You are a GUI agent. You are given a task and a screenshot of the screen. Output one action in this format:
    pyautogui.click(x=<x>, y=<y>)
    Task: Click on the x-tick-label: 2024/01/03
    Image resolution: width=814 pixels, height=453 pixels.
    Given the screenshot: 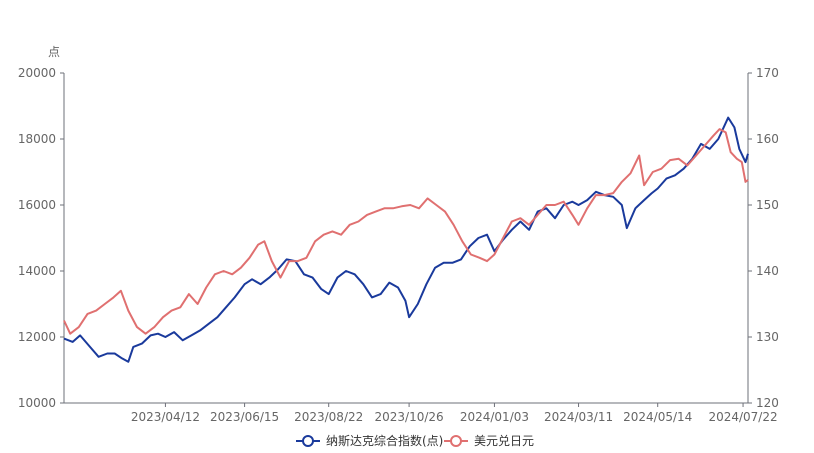 What is the action you would take?
    pyautogui.click(x=494, y=417)
    